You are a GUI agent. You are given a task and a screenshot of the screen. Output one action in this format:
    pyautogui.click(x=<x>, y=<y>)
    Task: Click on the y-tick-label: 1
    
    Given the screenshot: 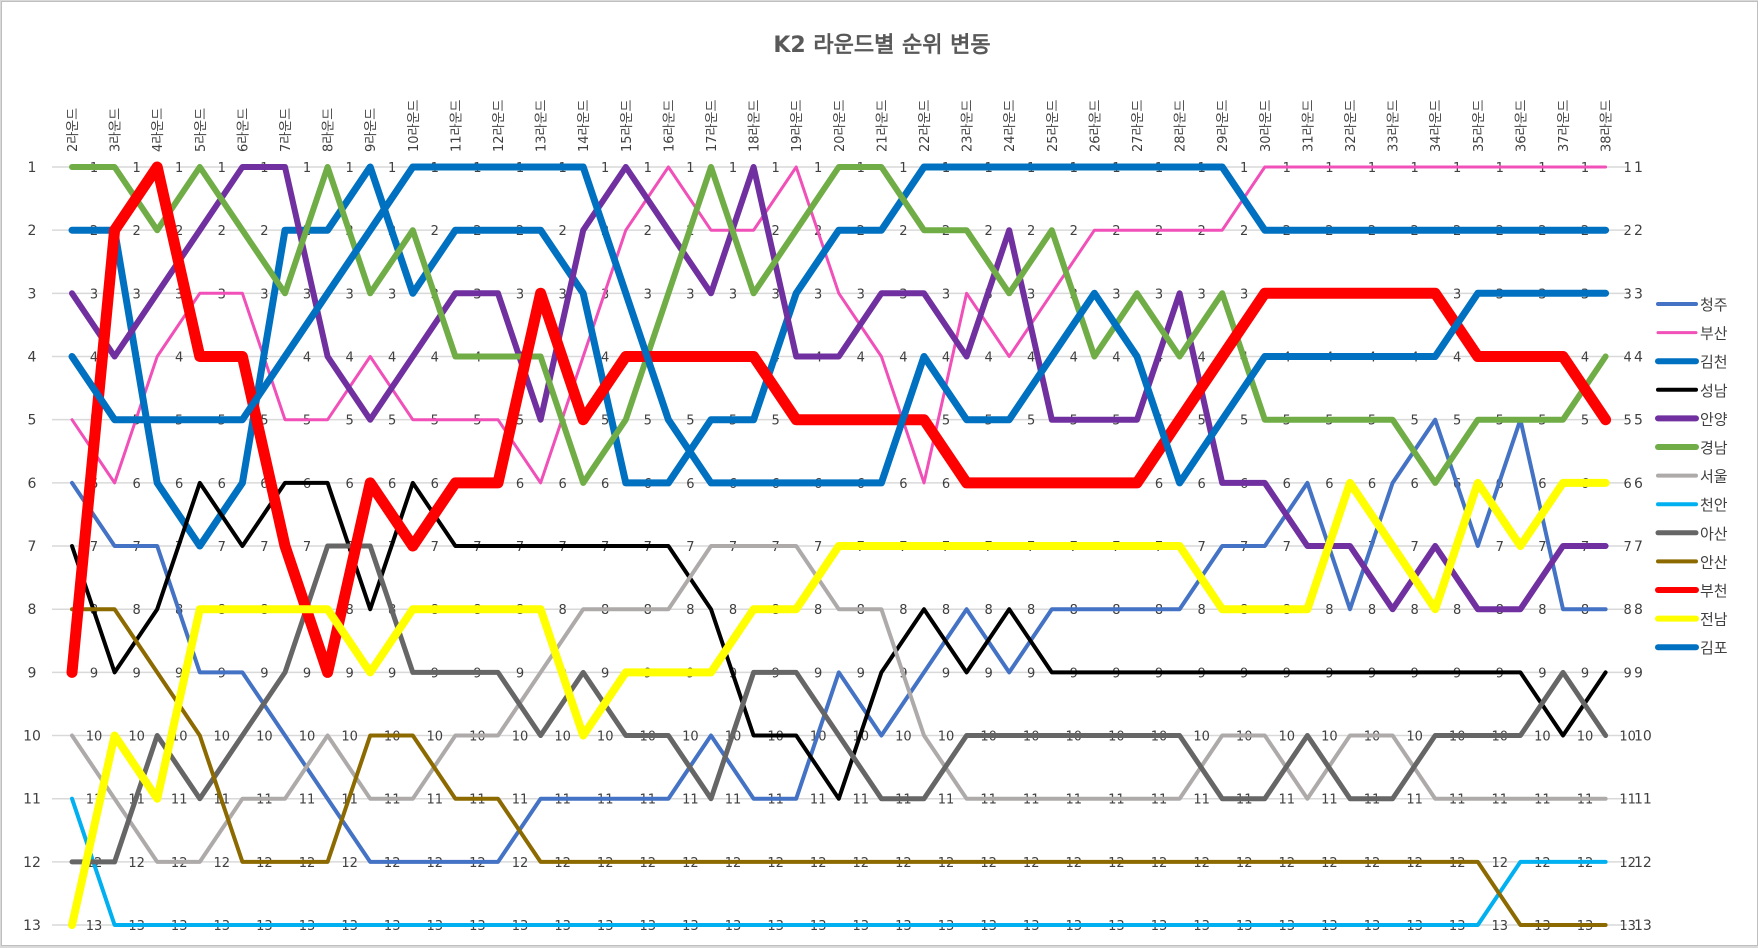 What is the action you would take?
    pyautogui.click(x=32, y=168)
    